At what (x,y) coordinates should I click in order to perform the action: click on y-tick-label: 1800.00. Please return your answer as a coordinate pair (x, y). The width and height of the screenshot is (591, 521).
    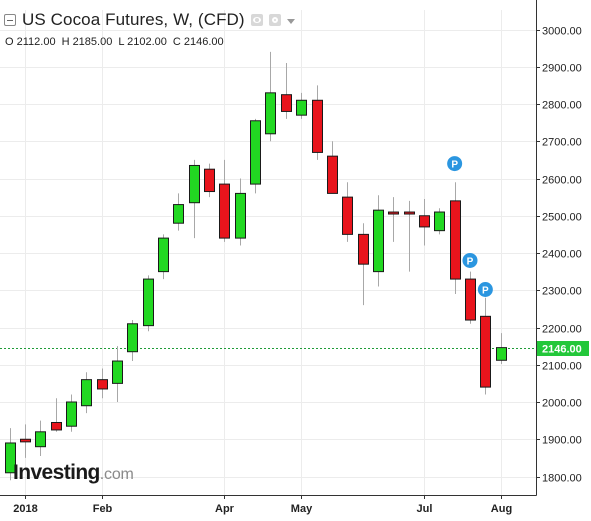
    Looking at the image, I should click on (562, 479).